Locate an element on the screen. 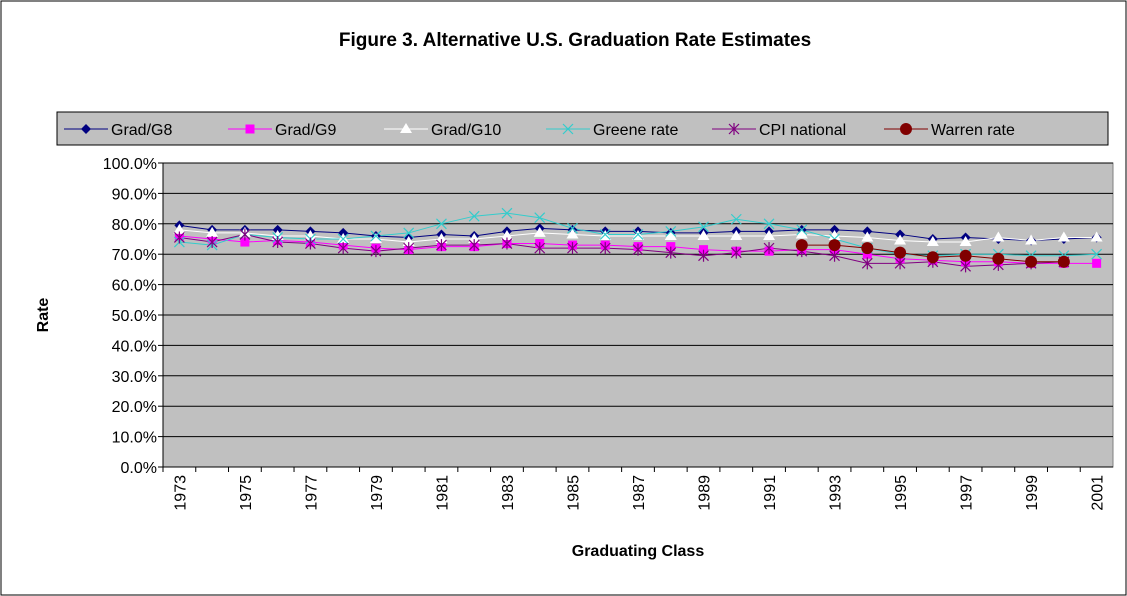  y-tick-label: 40.0% is located at coordinates (134, 346).